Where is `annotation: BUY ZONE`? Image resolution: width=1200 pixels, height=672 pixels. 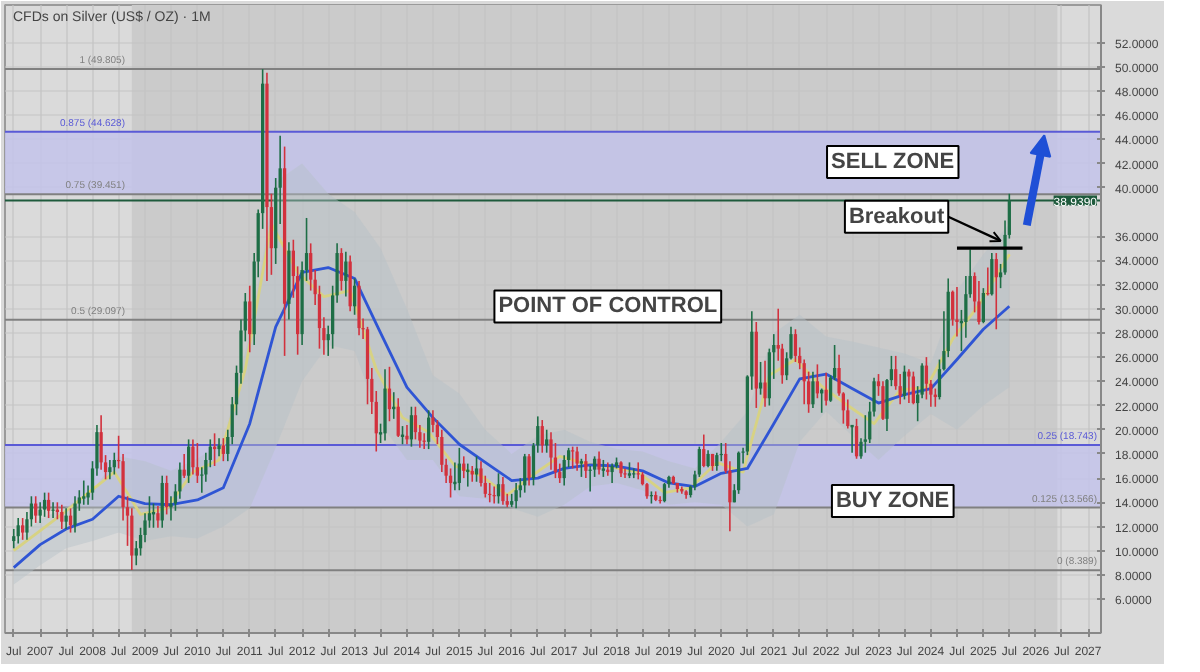
annotation: BUY ZONE is located at coordinates (892, 501).